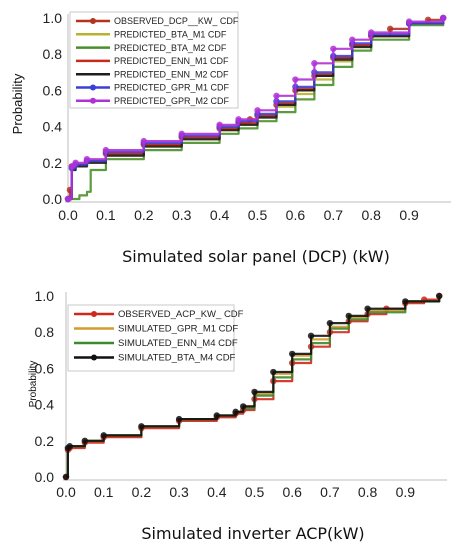  What do you see at coordinates (171, 61) in the screenshot?
I see `legend-label: PREDICTED_ENN_M1 CDF` at bounding box center [171, 61].